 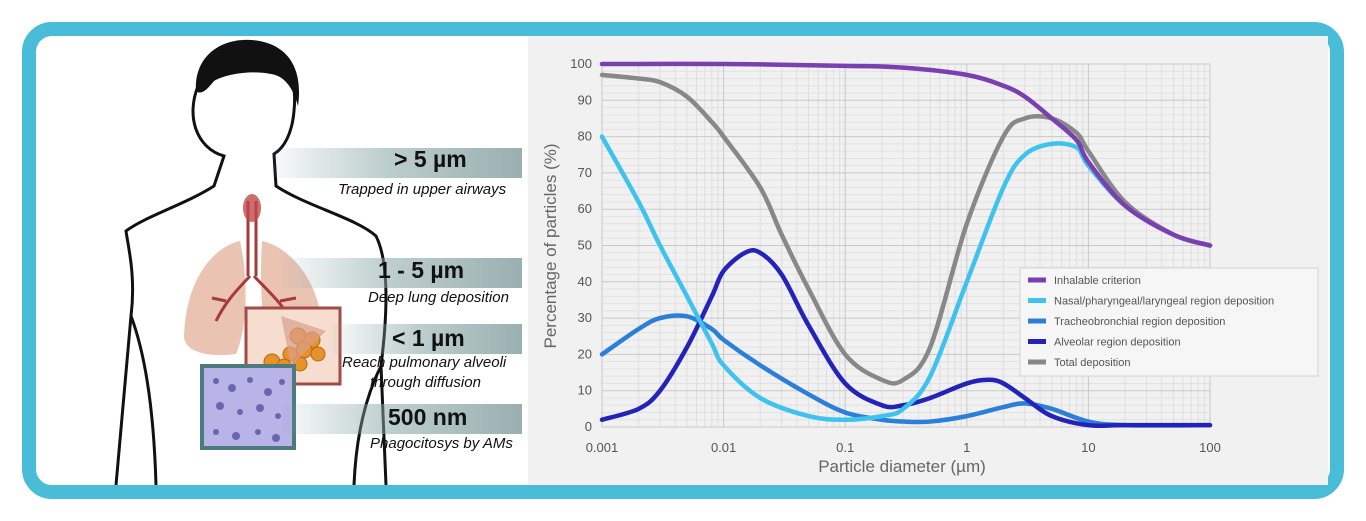 I want to click on legend-entry: Total deposition, so click(x=1092, y=363).